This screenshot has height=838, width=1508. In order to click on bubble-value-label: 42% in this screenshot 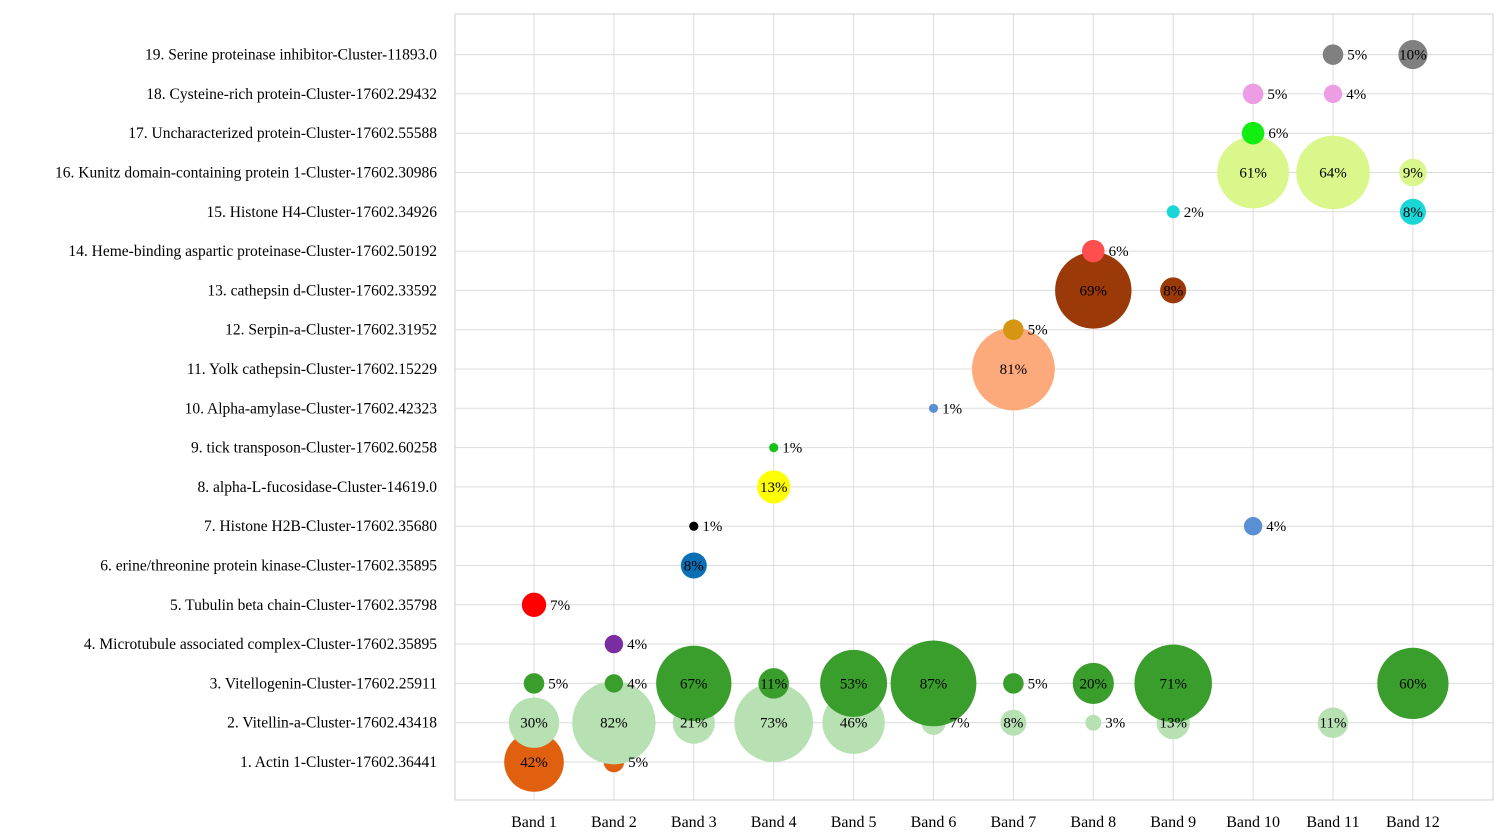, I will do `click(534, 763)`.